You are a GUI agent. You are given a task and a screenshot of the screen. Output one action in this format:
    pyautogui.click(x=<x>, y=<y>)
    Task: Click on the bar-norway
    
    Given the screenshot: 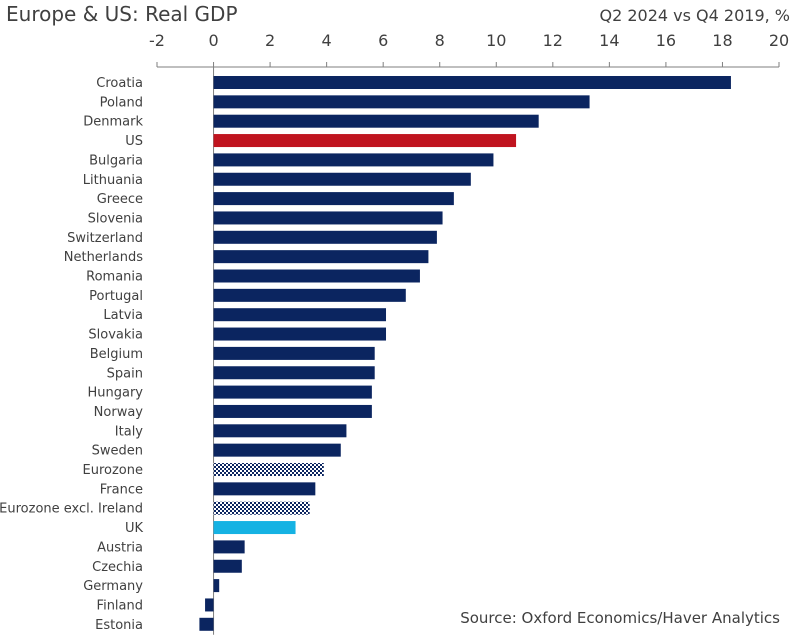 What is the action you would take?
    pyautogui.click(x=292, y=411)
    